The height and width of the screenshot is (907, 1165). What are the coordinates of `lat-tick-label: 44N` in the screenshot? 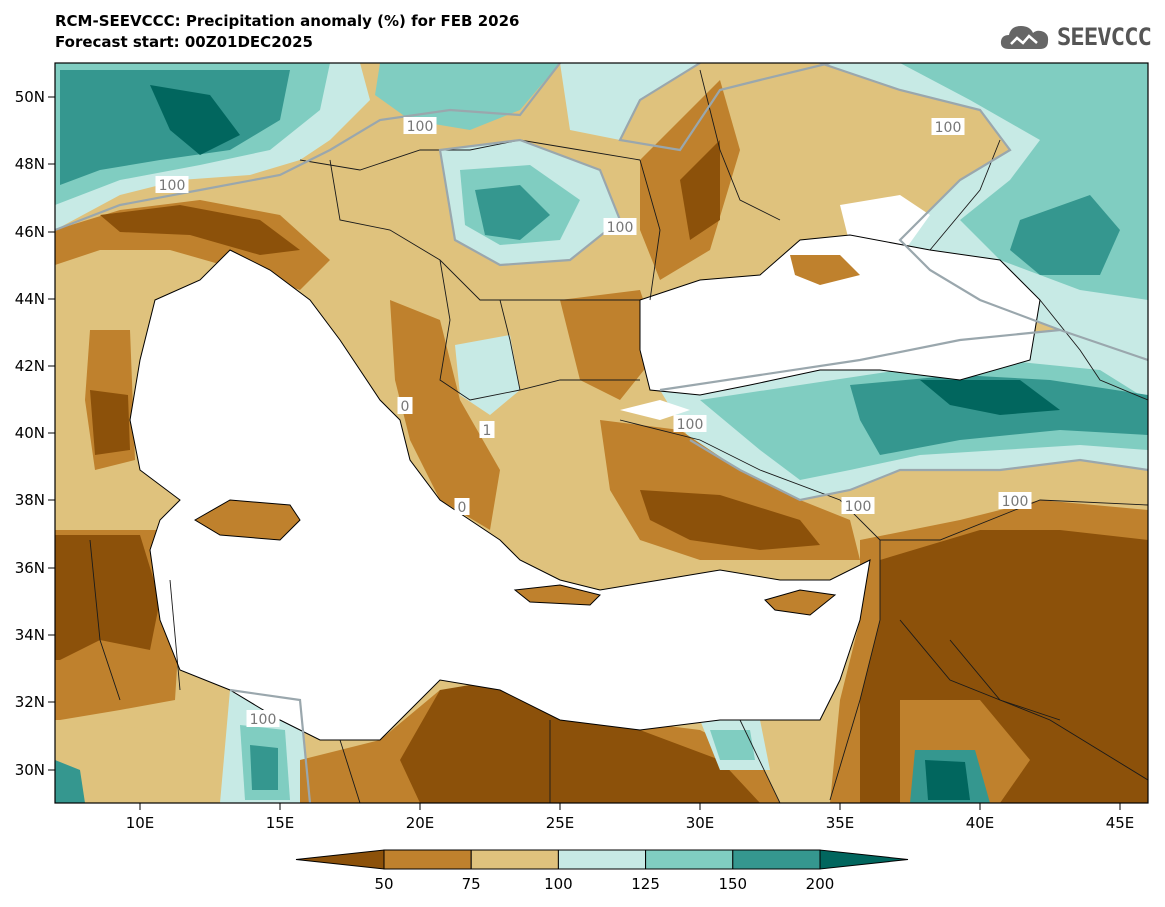 It's located at (30, 299).